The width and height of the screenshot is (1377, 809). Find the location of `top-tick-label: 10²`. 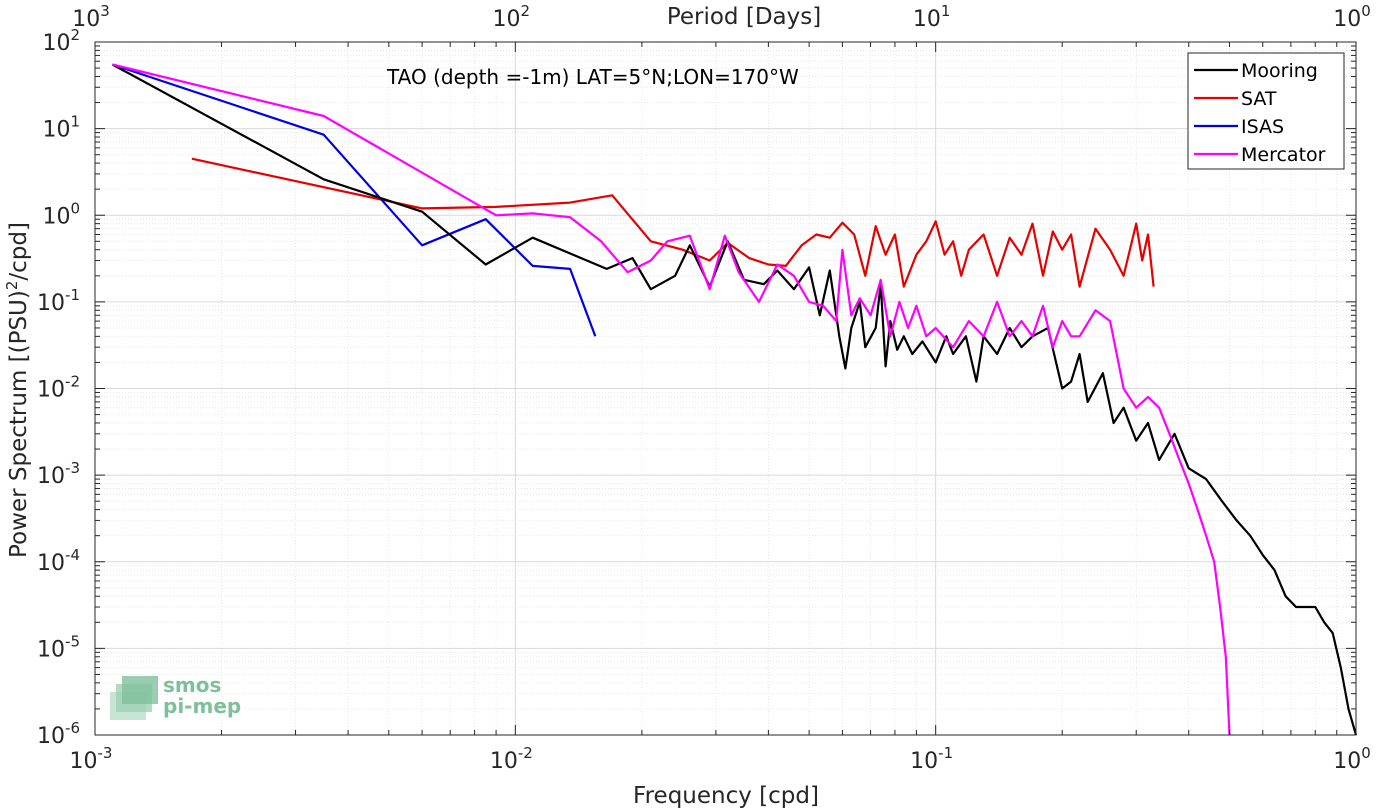

top-tick-label: 10² is located at coordinates (512, 17).